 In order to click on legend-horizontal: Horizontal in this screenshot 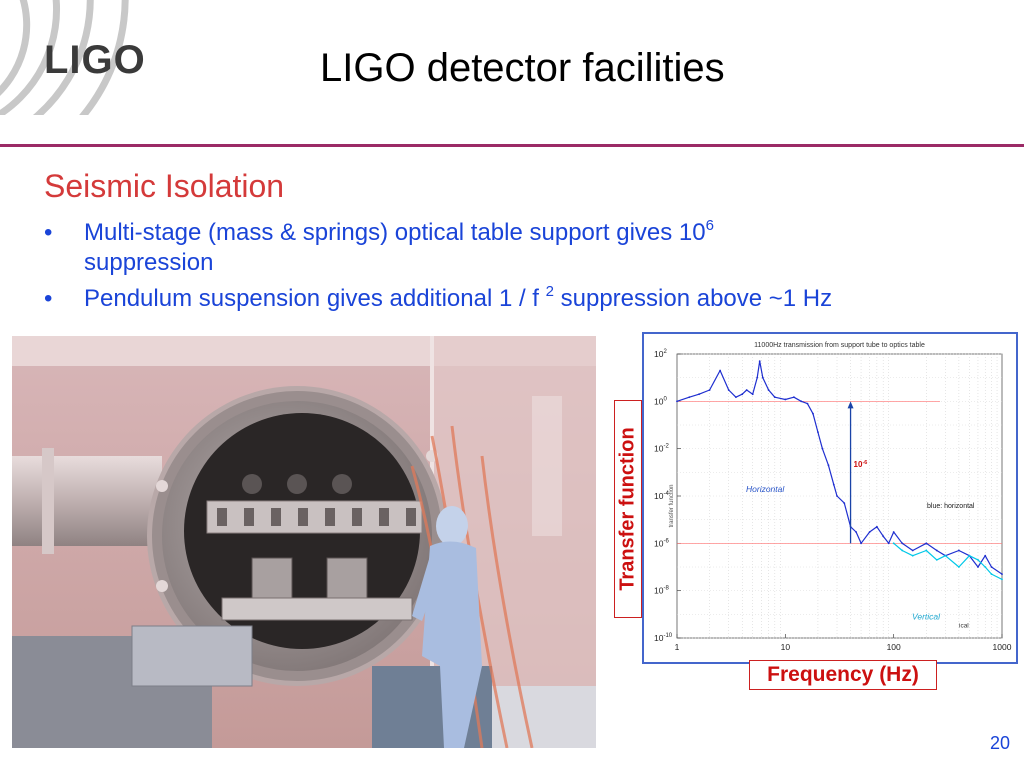, I will do `click(765, 489)`.